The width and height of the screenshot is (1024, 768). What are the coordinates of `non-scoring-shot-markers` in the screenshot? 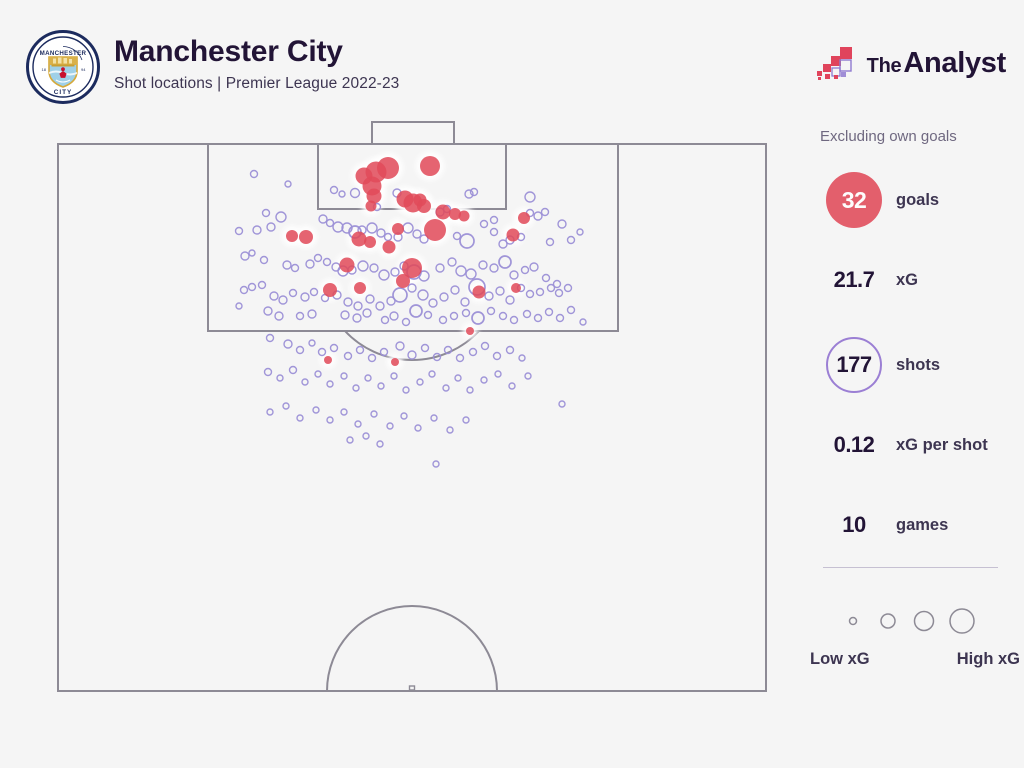 It's located at (410, 318).